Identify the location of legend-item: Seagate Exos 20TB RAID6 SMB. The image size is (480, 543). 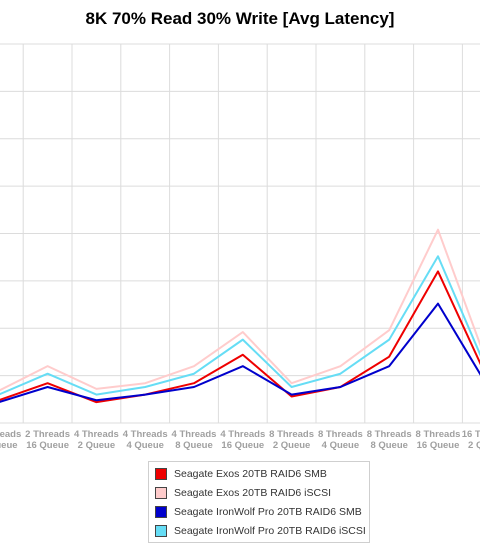
(260, 473).